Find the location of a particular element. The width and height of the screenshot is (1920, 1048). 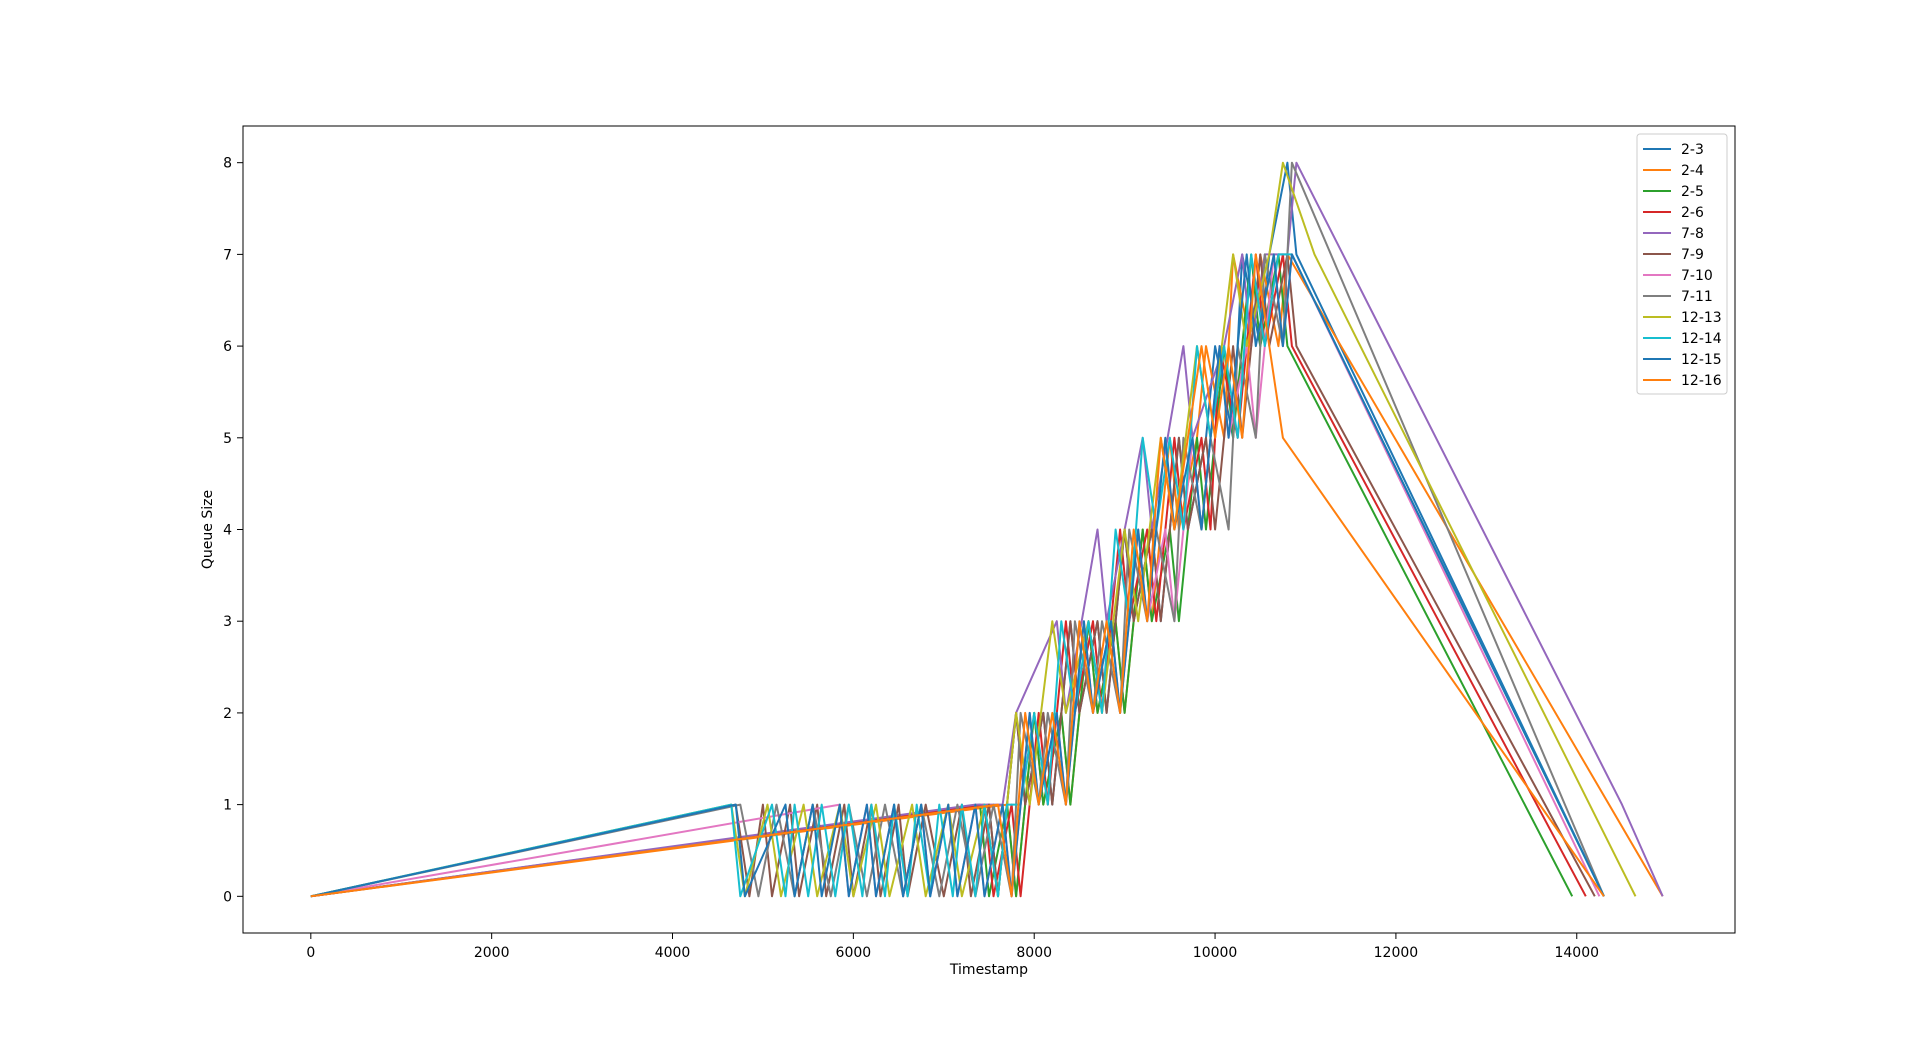

legend-label: 12-13 is located at coordinates (1701, 318).